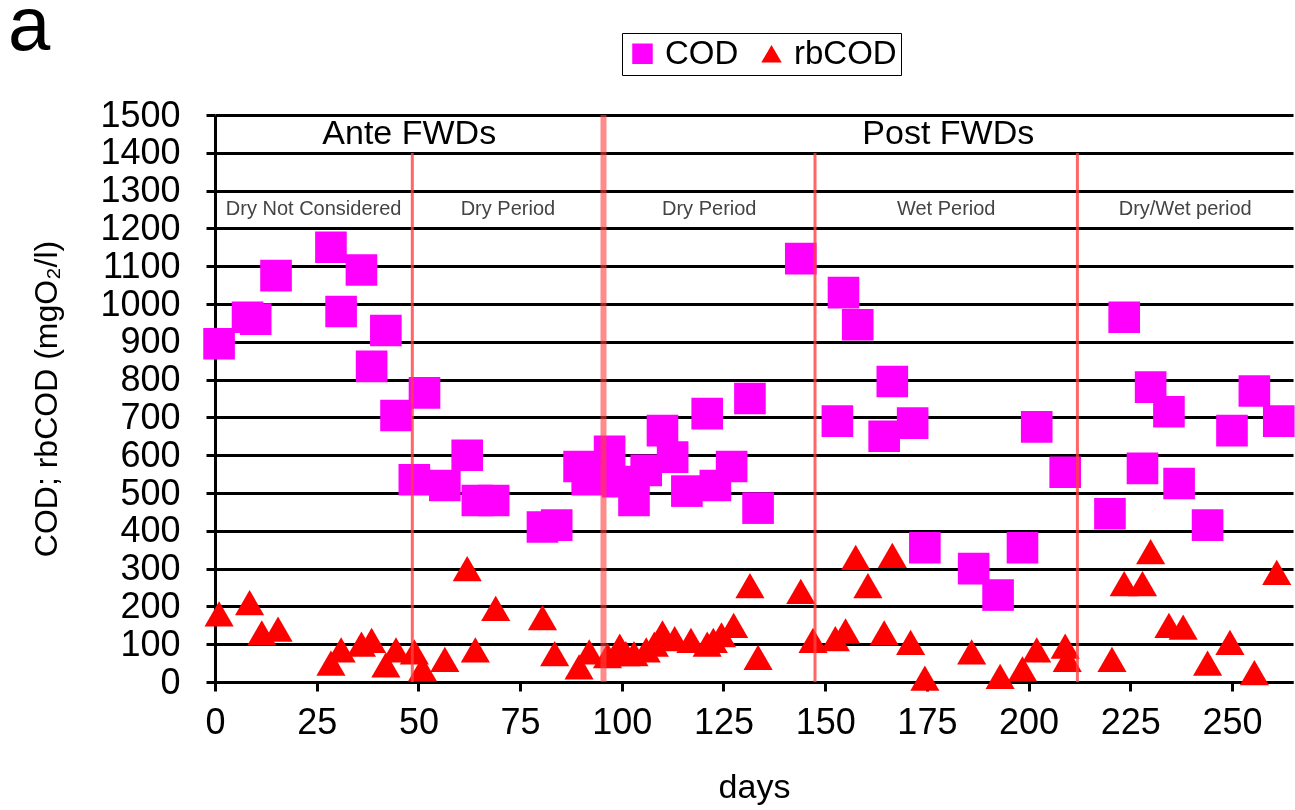  What do you see at coordinates (409, 132) in the screenshot?
I see `annotation: Ante FWDs` at bounding box center [409, 132].